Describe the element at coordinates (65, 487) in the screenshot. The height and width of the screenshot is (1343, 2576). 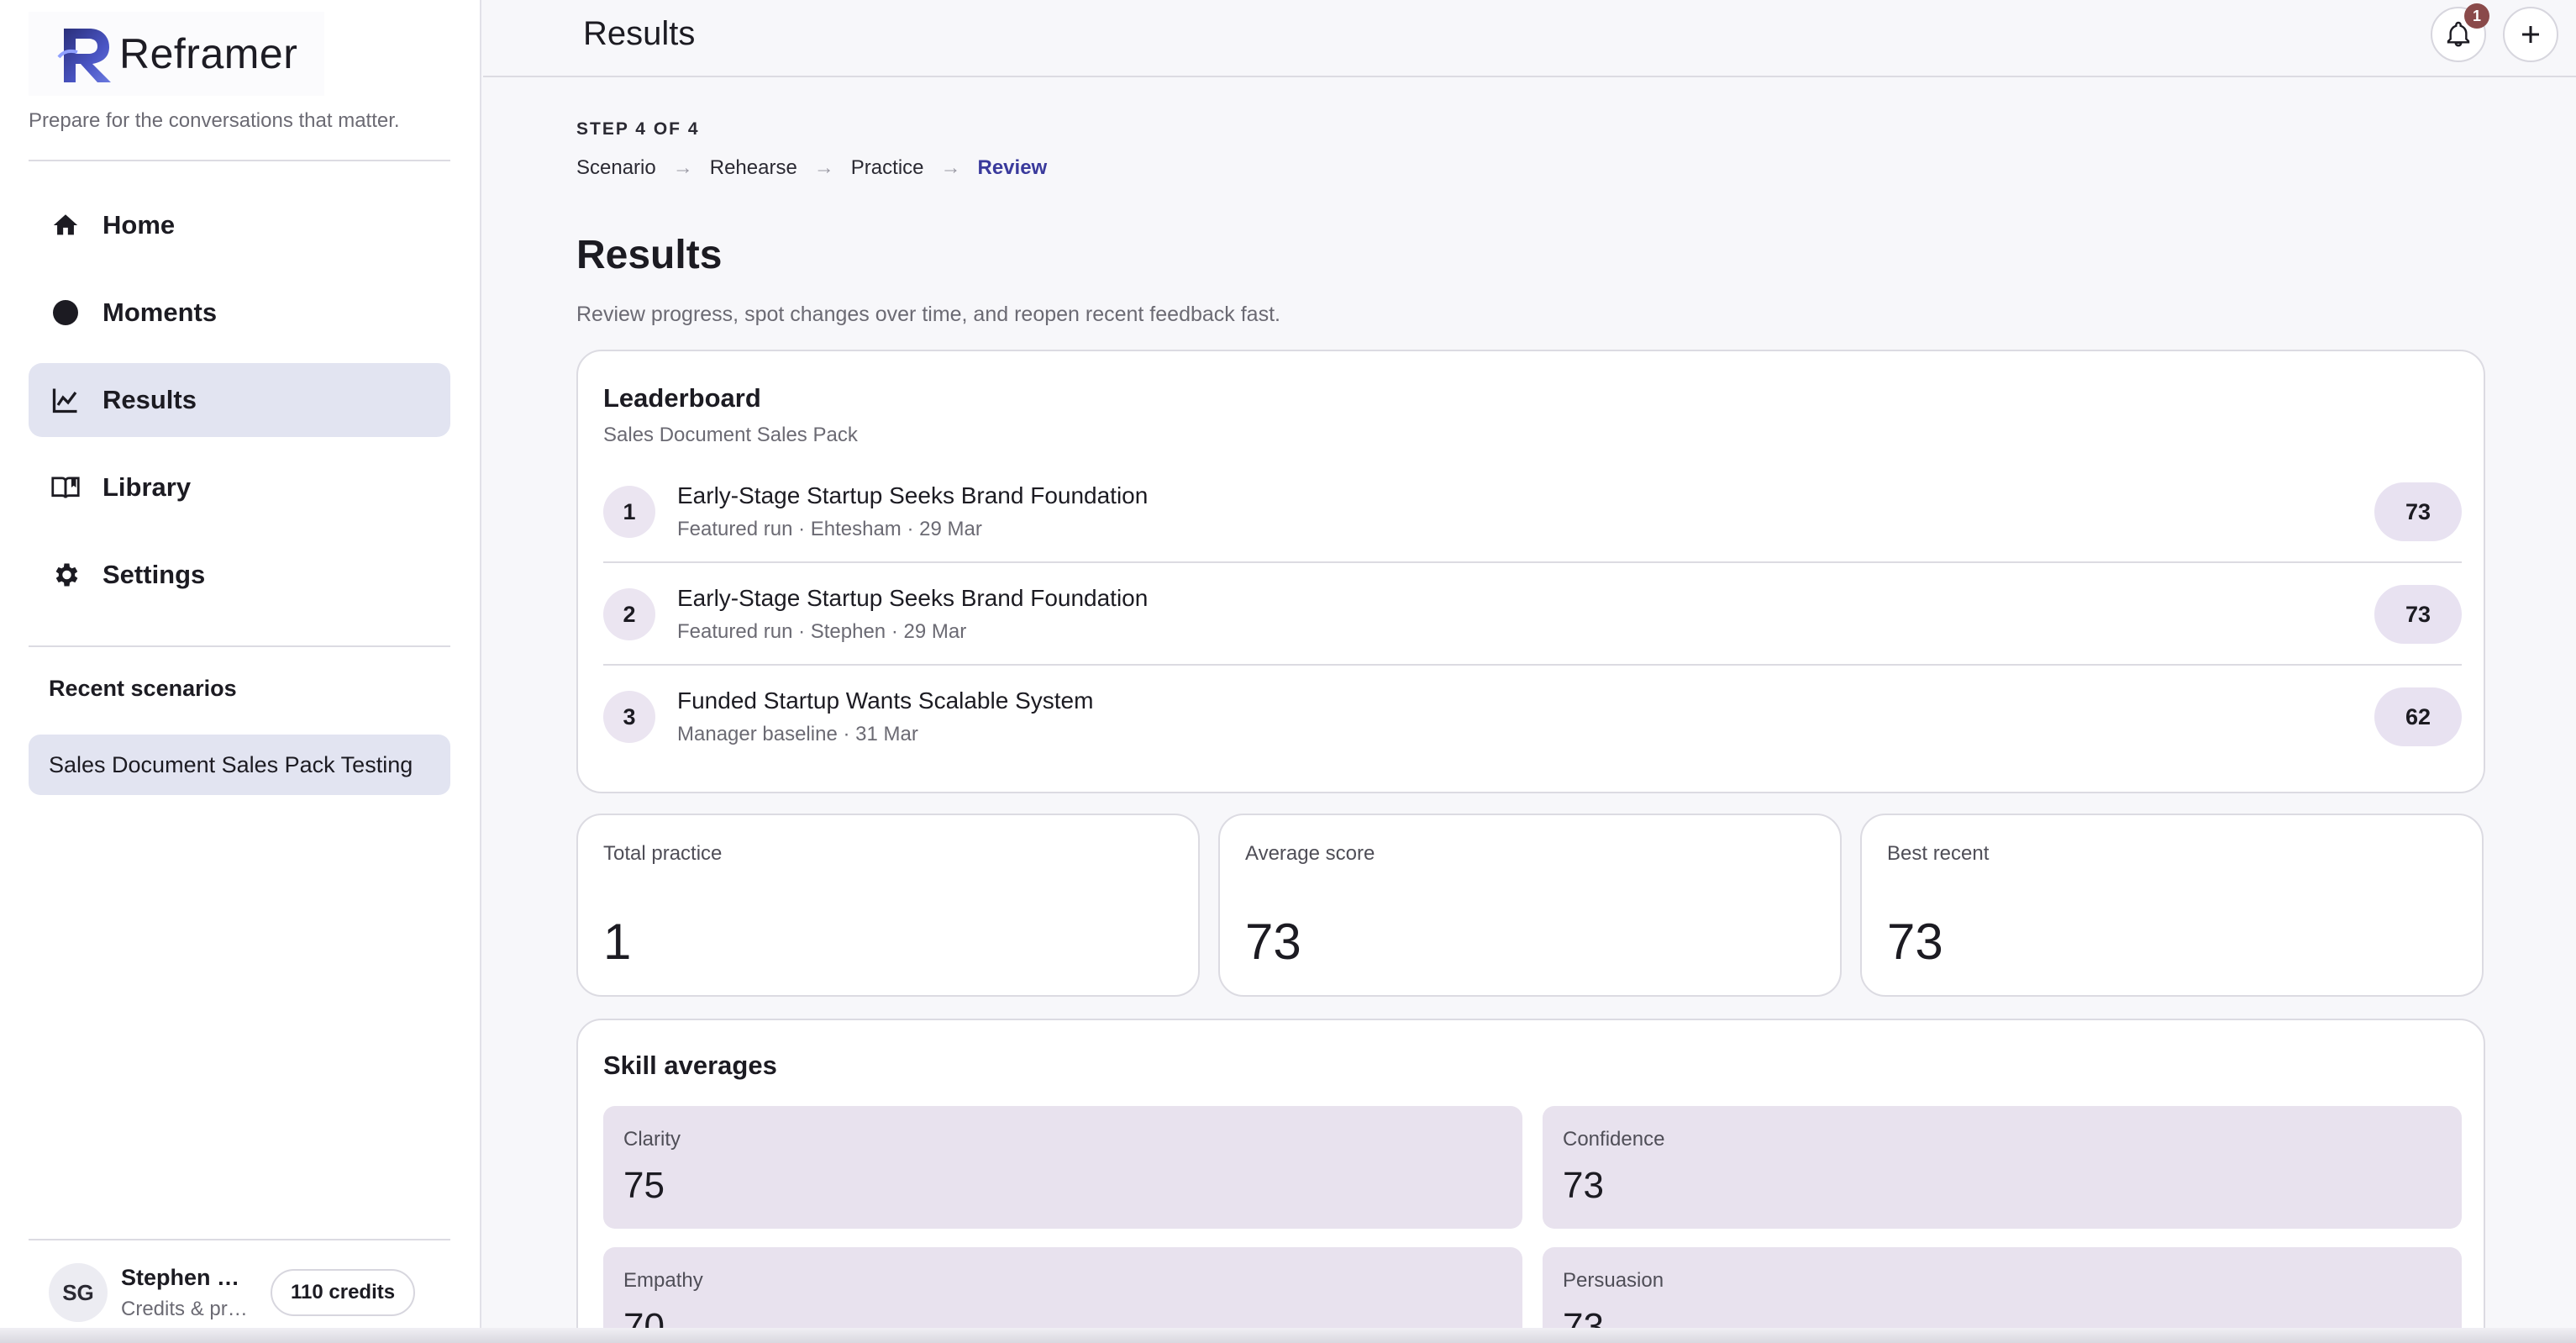
I see `book-icon` at that location.